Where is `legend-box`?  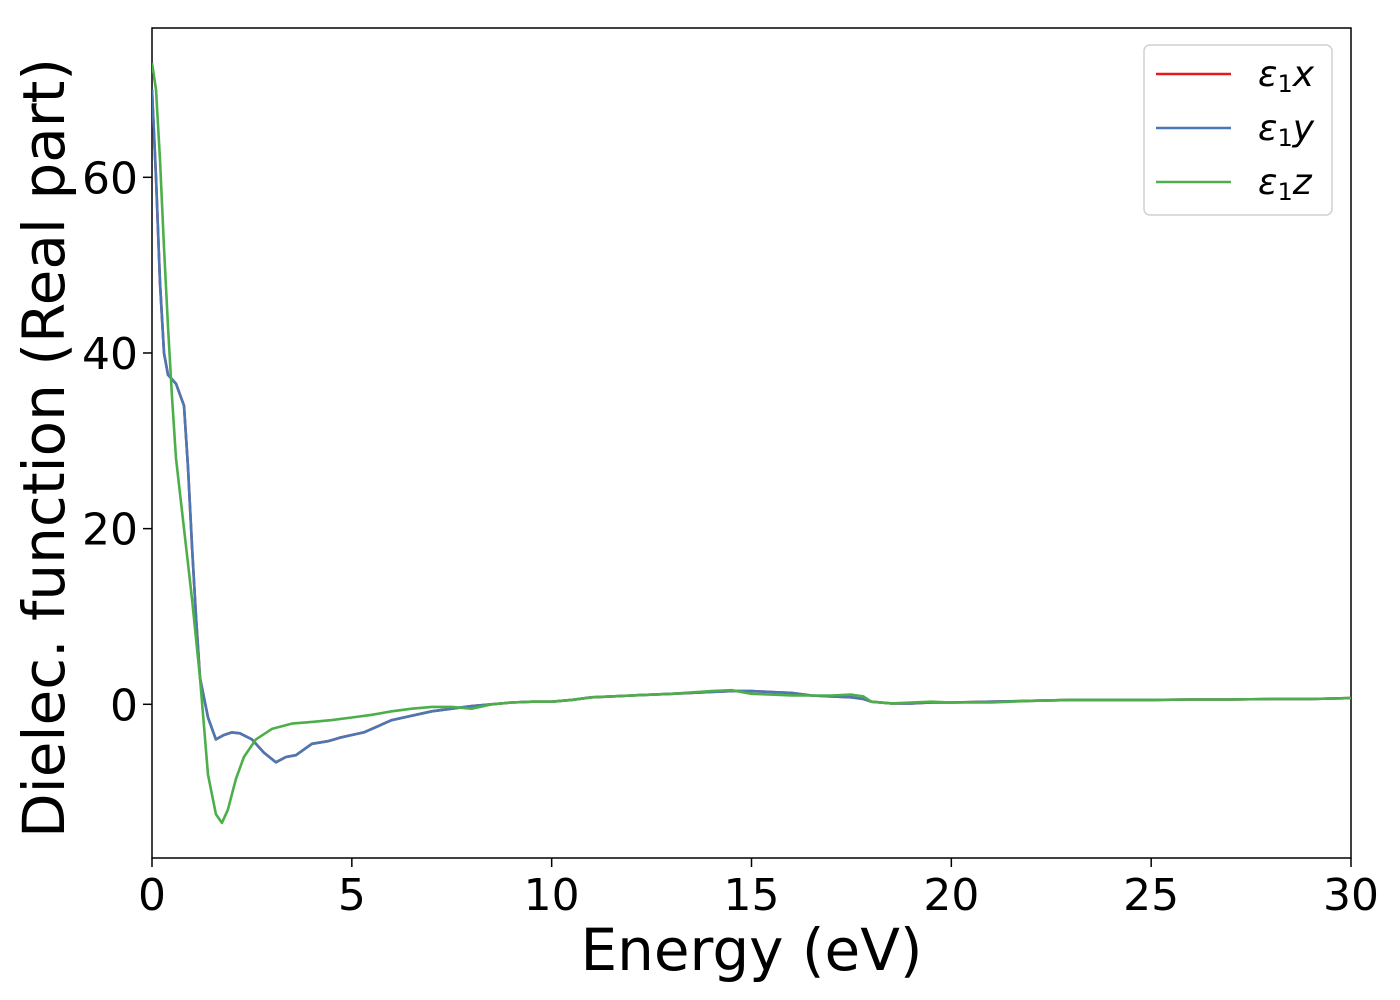 legend-box is located at coordinates (1238, 130).